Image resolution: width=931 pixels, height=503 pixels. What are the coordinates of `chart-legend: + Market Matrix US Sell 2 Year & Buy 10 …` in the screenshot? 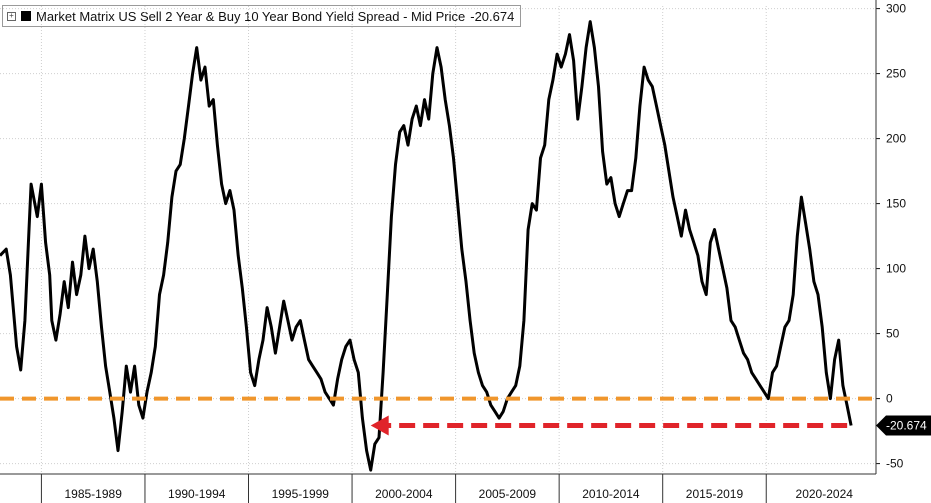 It's located at (262, 16).